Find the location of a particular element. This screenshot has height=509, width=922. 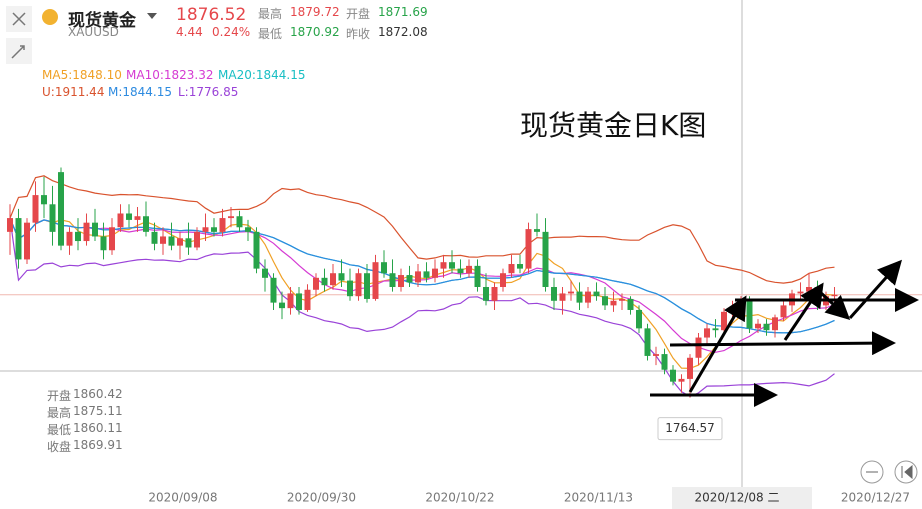

low-marker-box is located at coordinates (690, 429).